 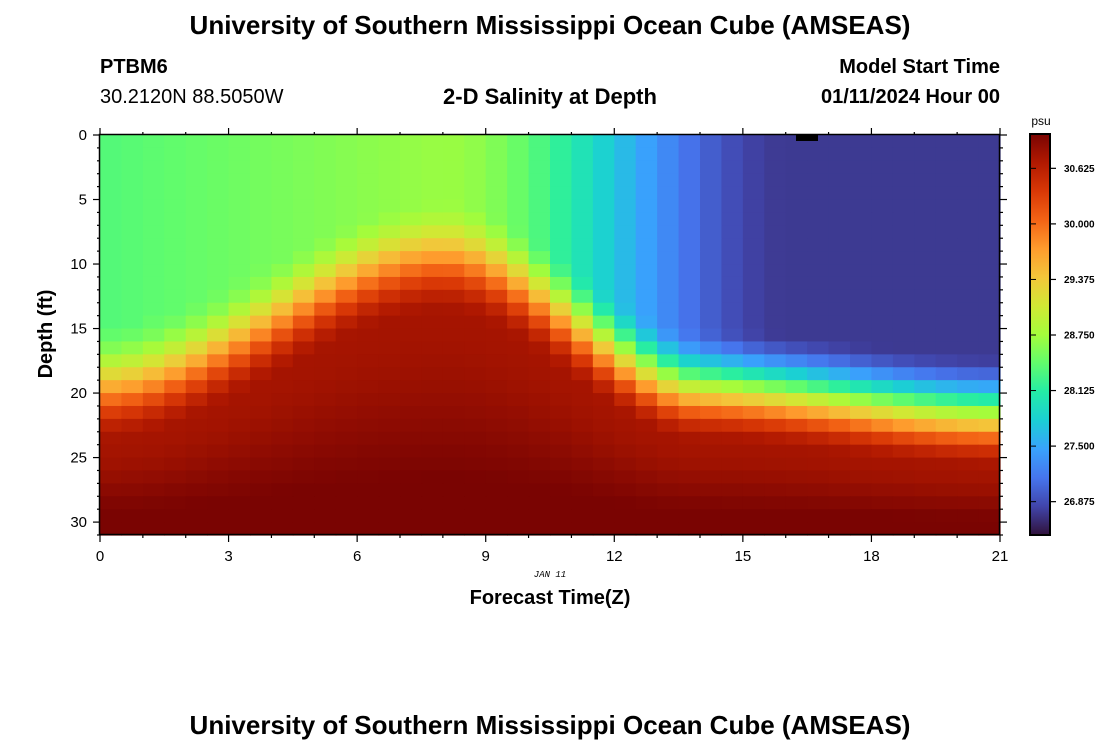 I want to click on date-annotation: JAN 11, so click(x=550, y=575).